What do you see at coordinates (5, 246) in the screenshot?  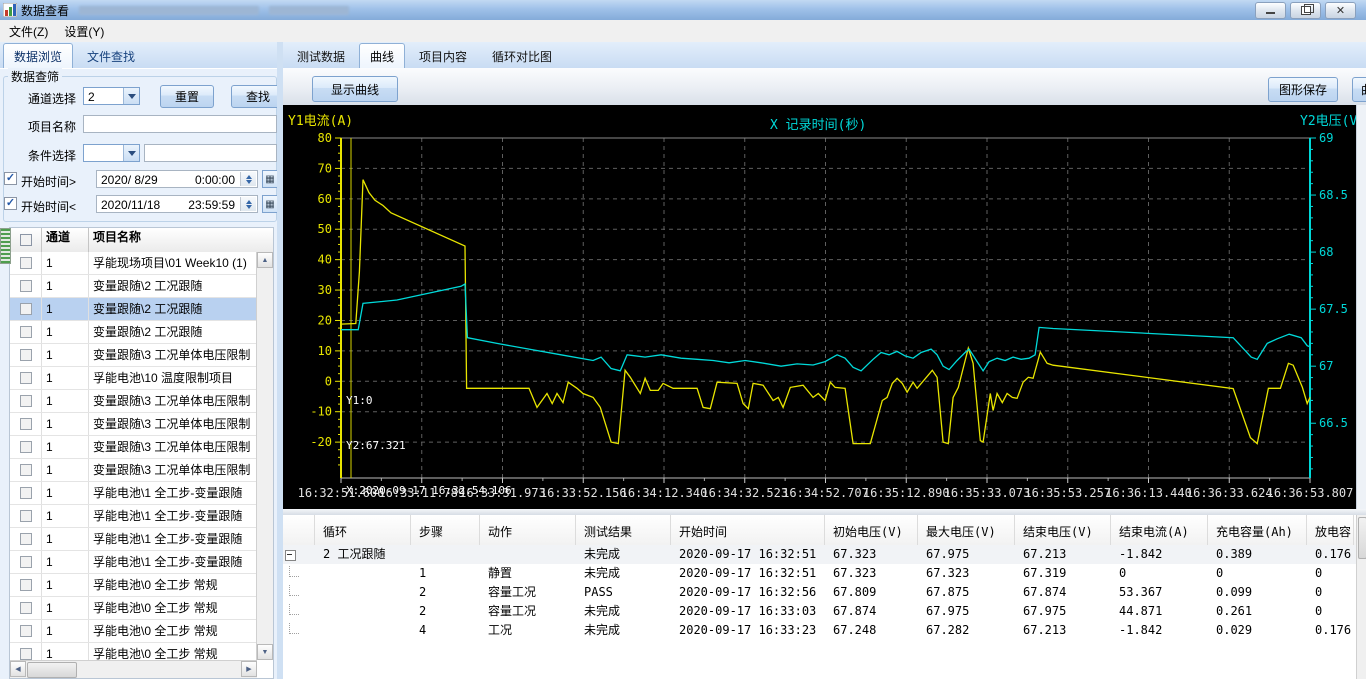 I see `row-grip` at bounding box center [5, 246].